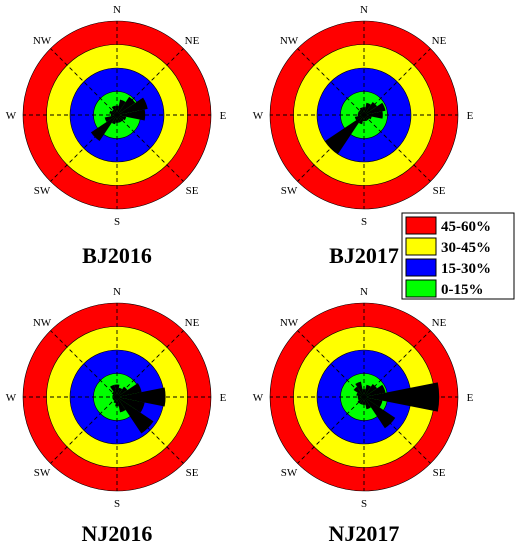  Describe the element at coordinates (364, 255) in the screenshot. I see `panel-title-bj2017: BJ2017` at that location.